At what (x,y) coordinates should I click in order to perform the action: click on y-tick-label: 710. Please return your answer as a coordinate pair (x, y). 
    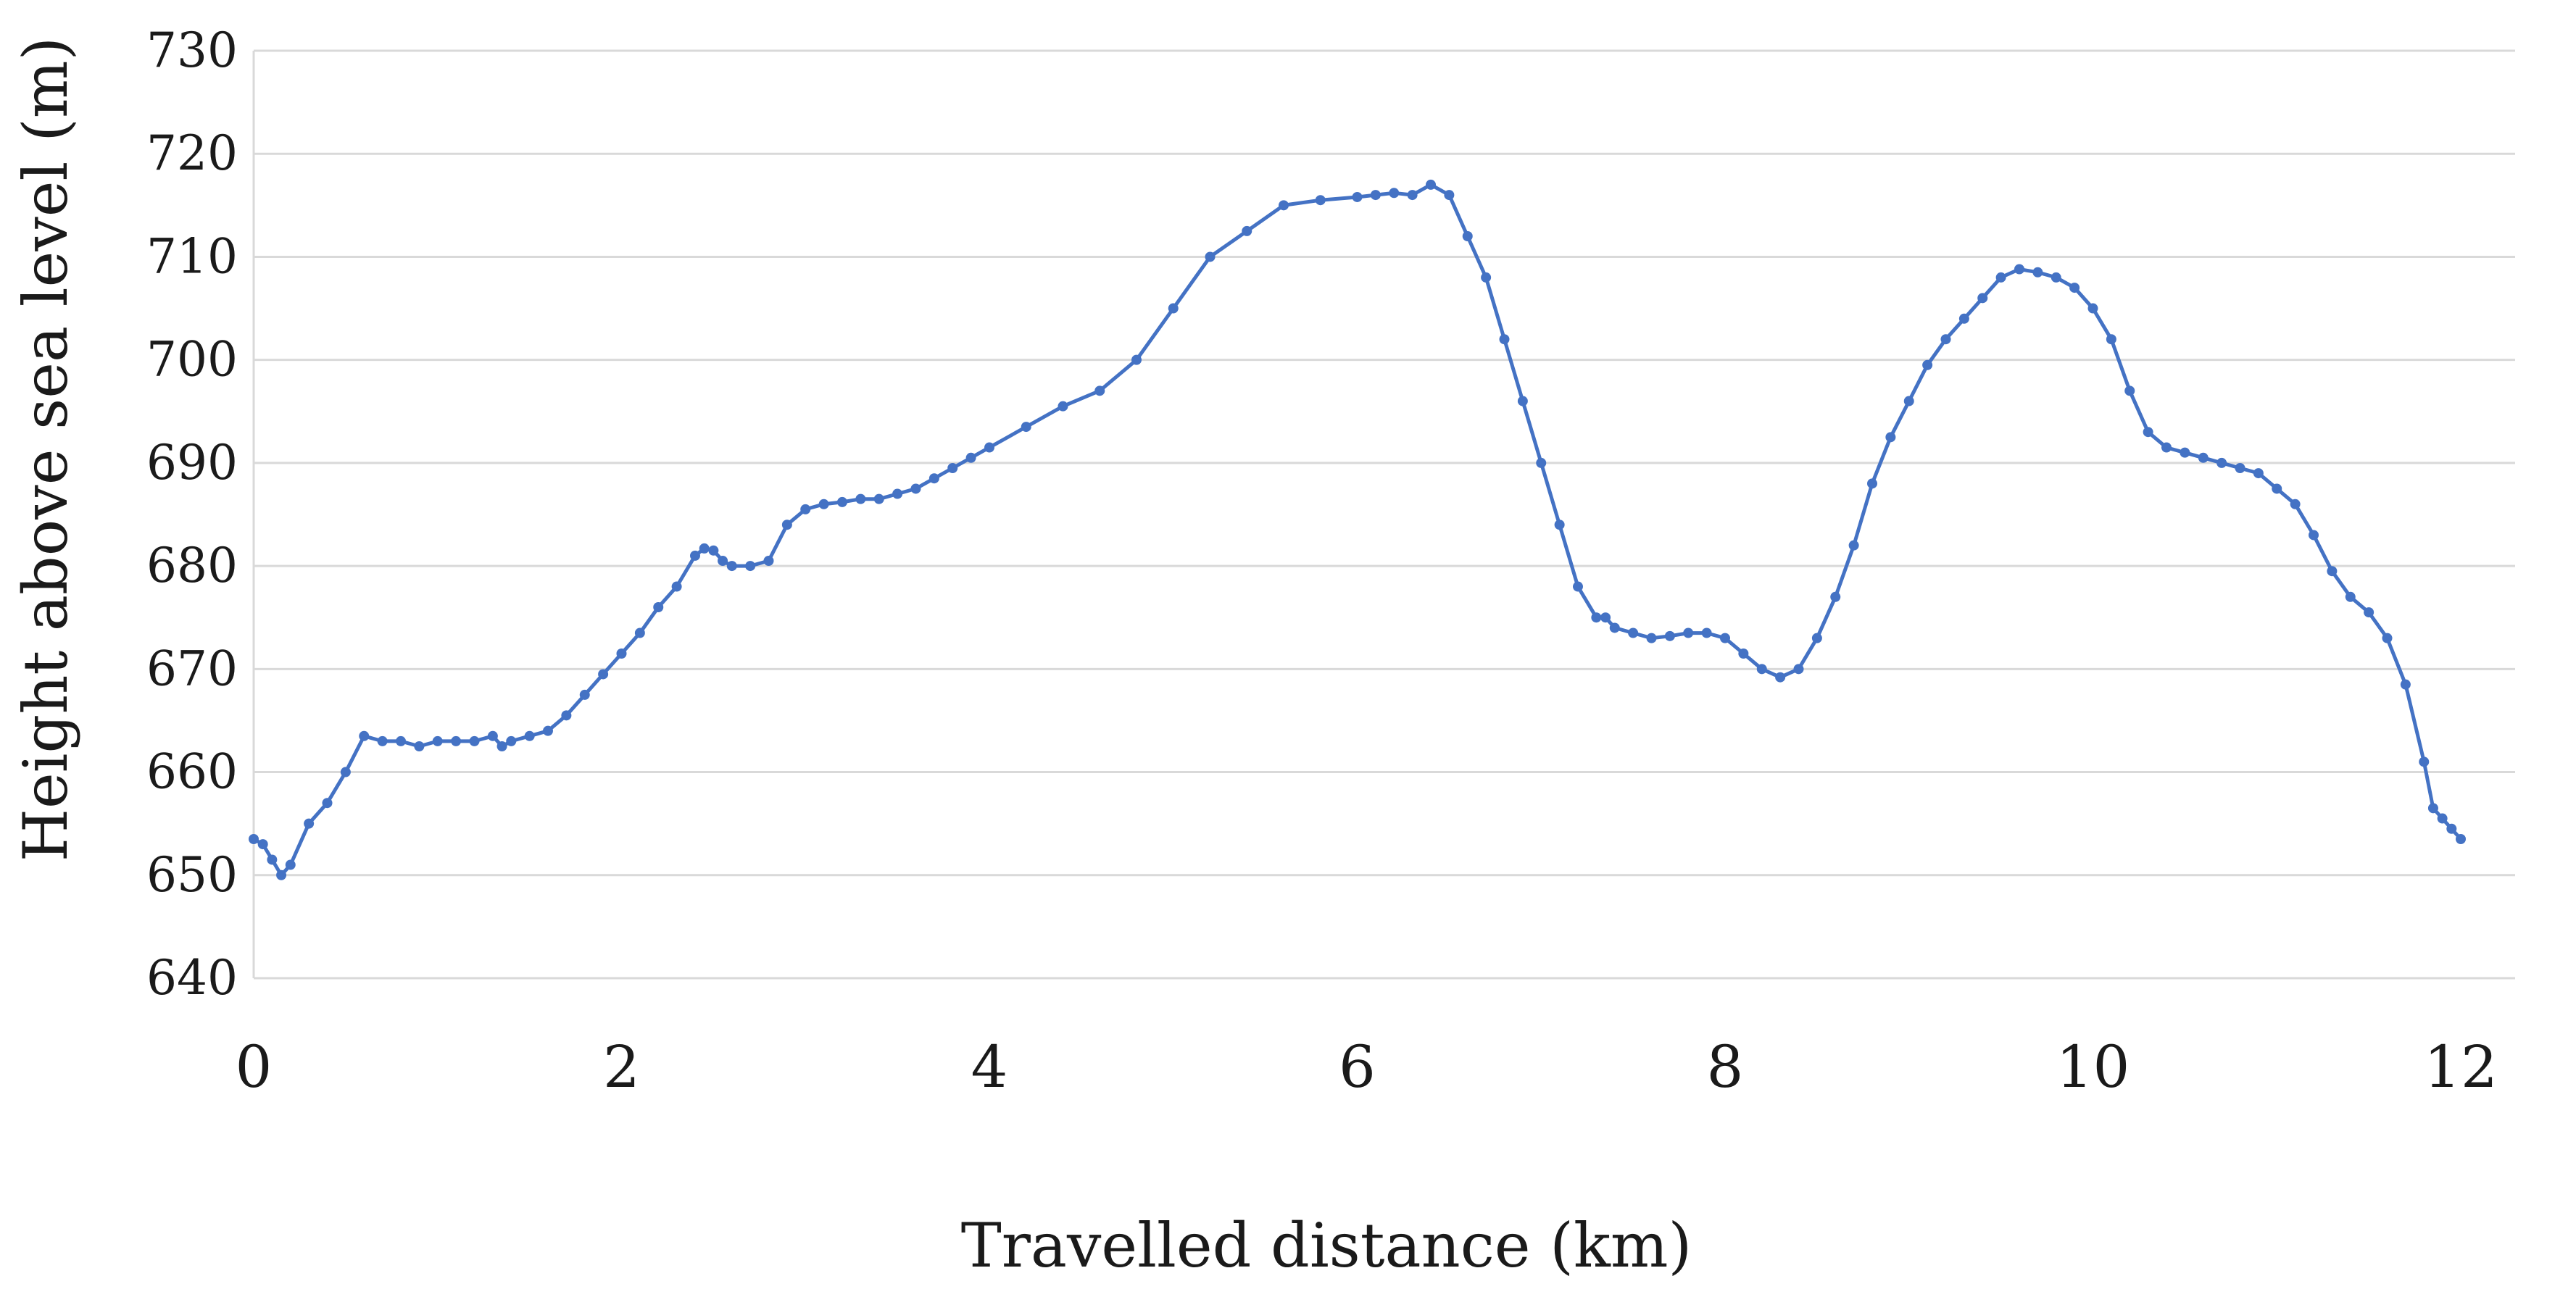
    Looking at the image, I should click on (192, 256).